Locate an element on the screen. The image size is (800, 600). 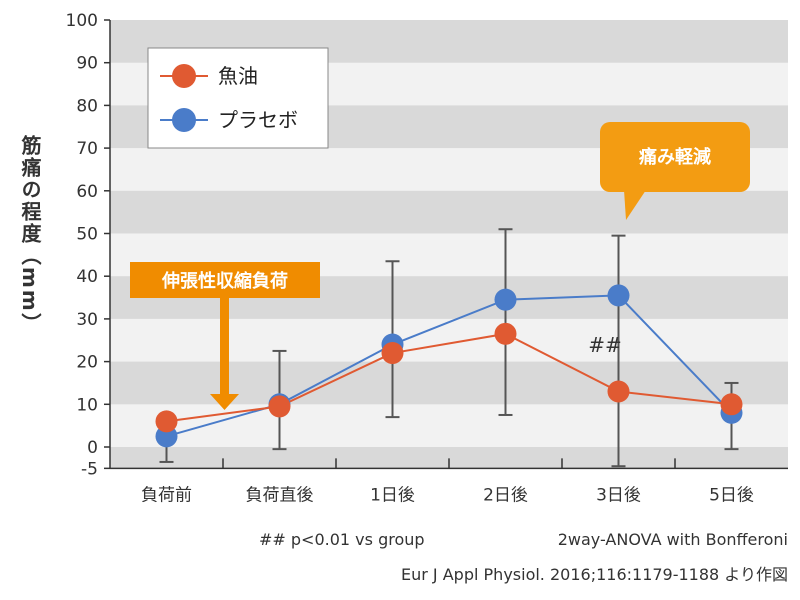
y-tick-label: 10 is located at coordinates (87, 405).